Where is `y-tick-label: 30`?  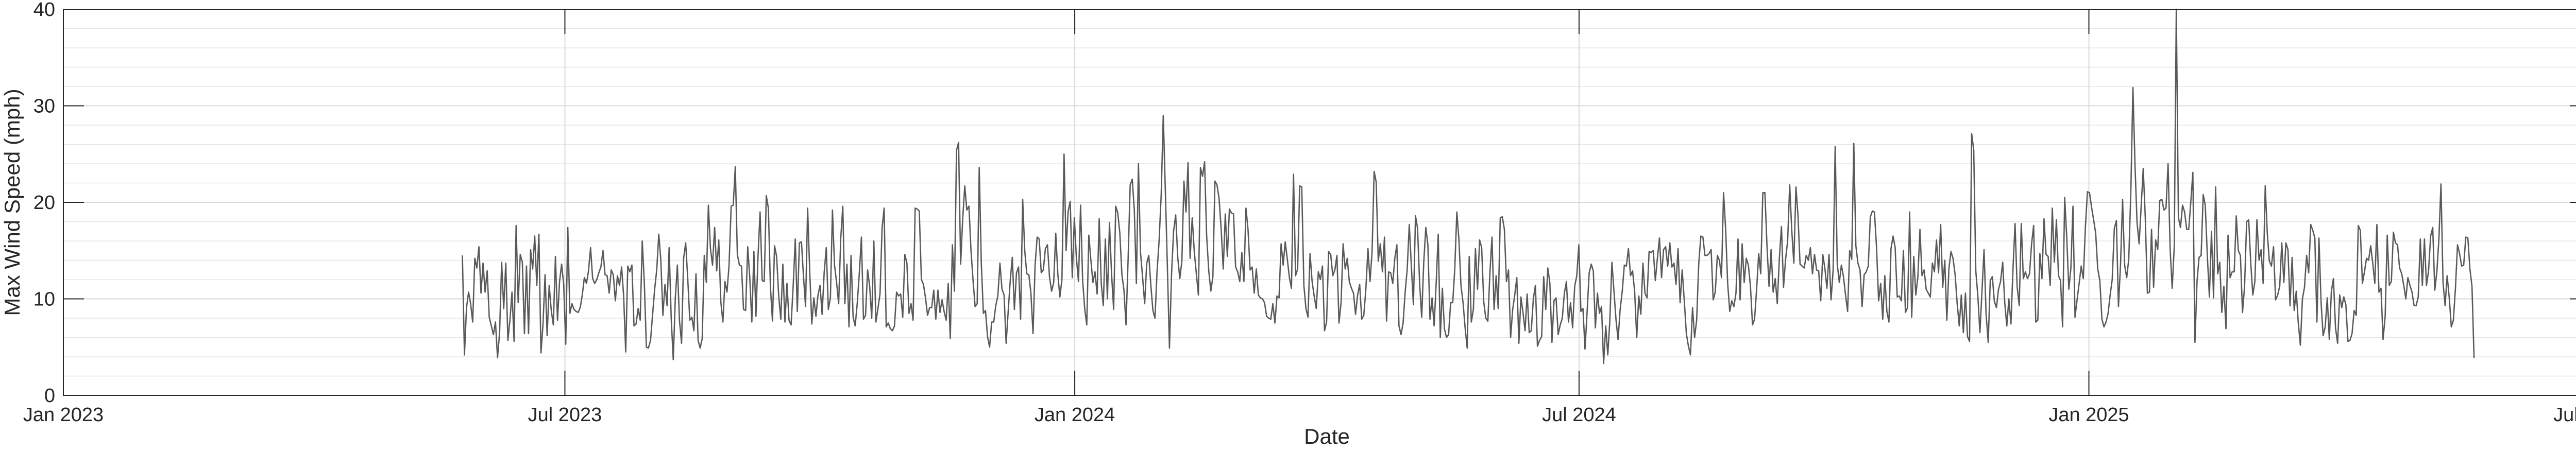 y-tick-label: 30 is located at coordinates (44, 106).